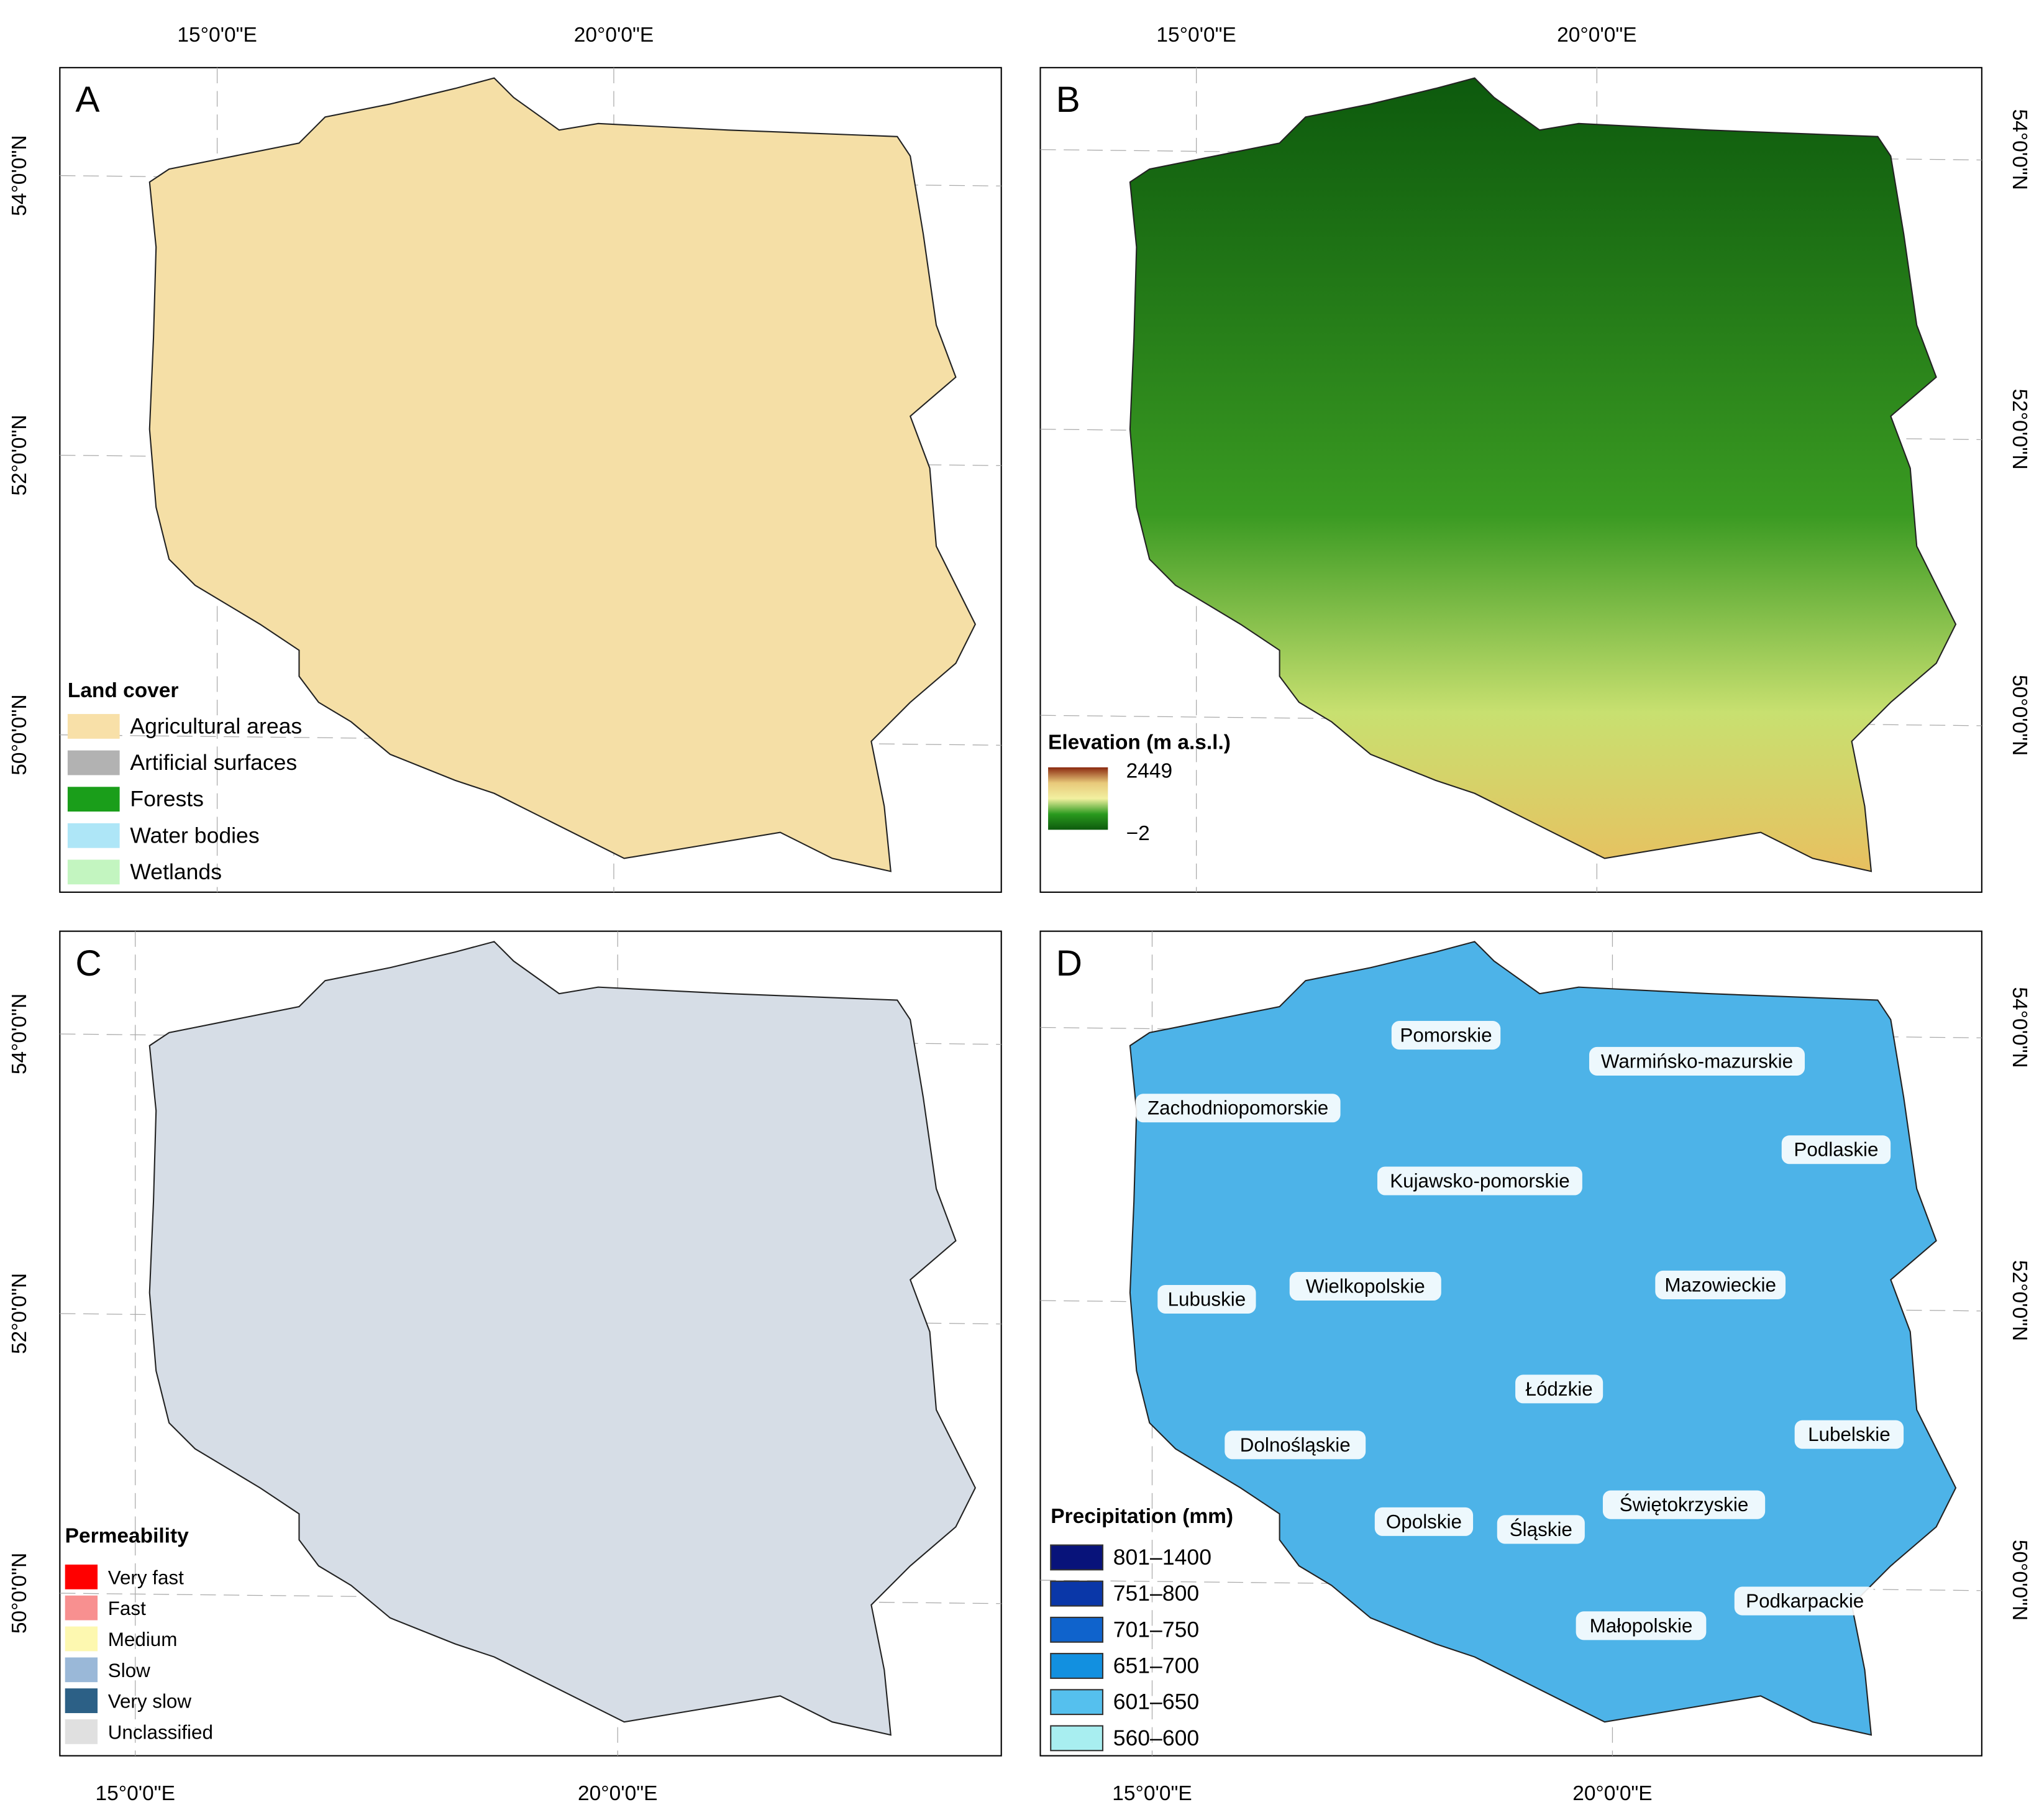  What do you see at coordinates (216, 725) in the screenshot?
I see `legend-label: Agricultural areas` at bounding box center [216, 725].